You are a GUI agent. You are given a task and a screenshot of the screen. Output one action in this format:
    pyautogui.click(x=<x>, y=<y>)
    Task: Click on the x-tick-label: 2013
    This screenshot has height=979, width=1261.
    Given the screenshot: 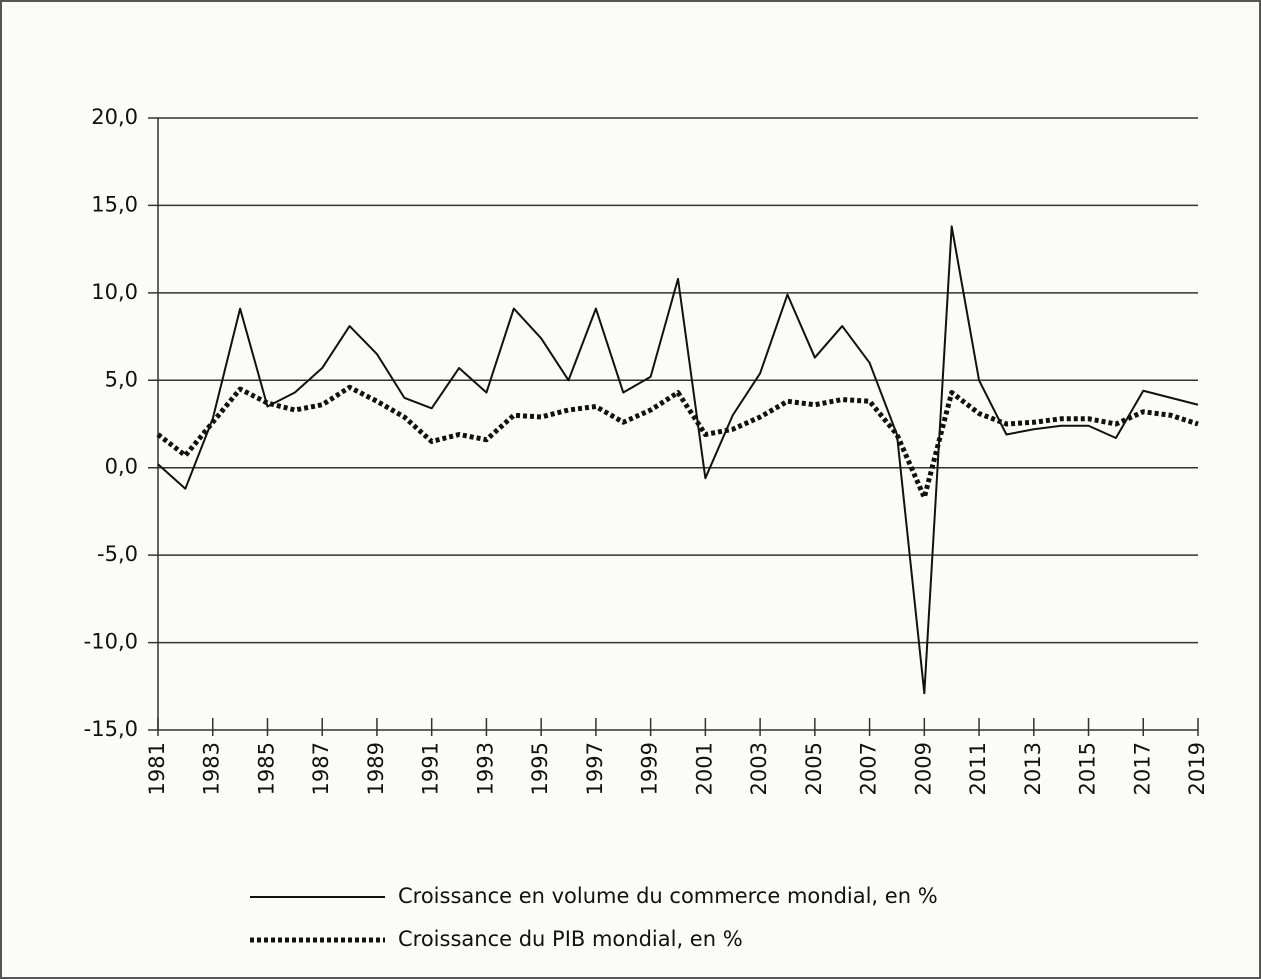 What is the action you would take?
    pyautogui.click(x=1033, y=768)
    